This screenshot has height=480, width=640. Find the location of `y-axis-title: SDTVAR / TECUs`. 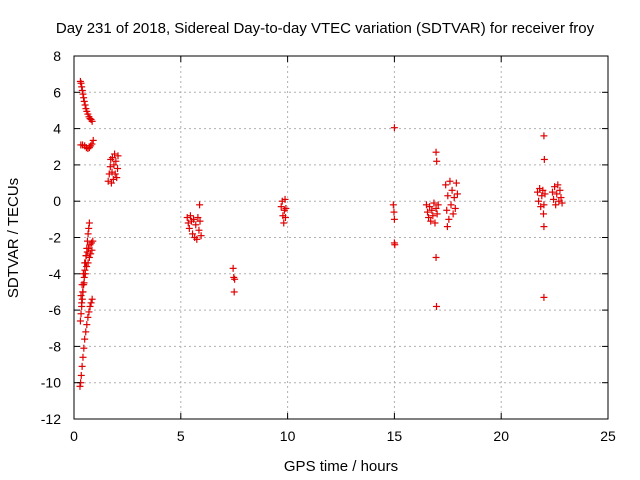

y-axis-title: SDTVAR / TECUs is located at coordinates (13, 238).